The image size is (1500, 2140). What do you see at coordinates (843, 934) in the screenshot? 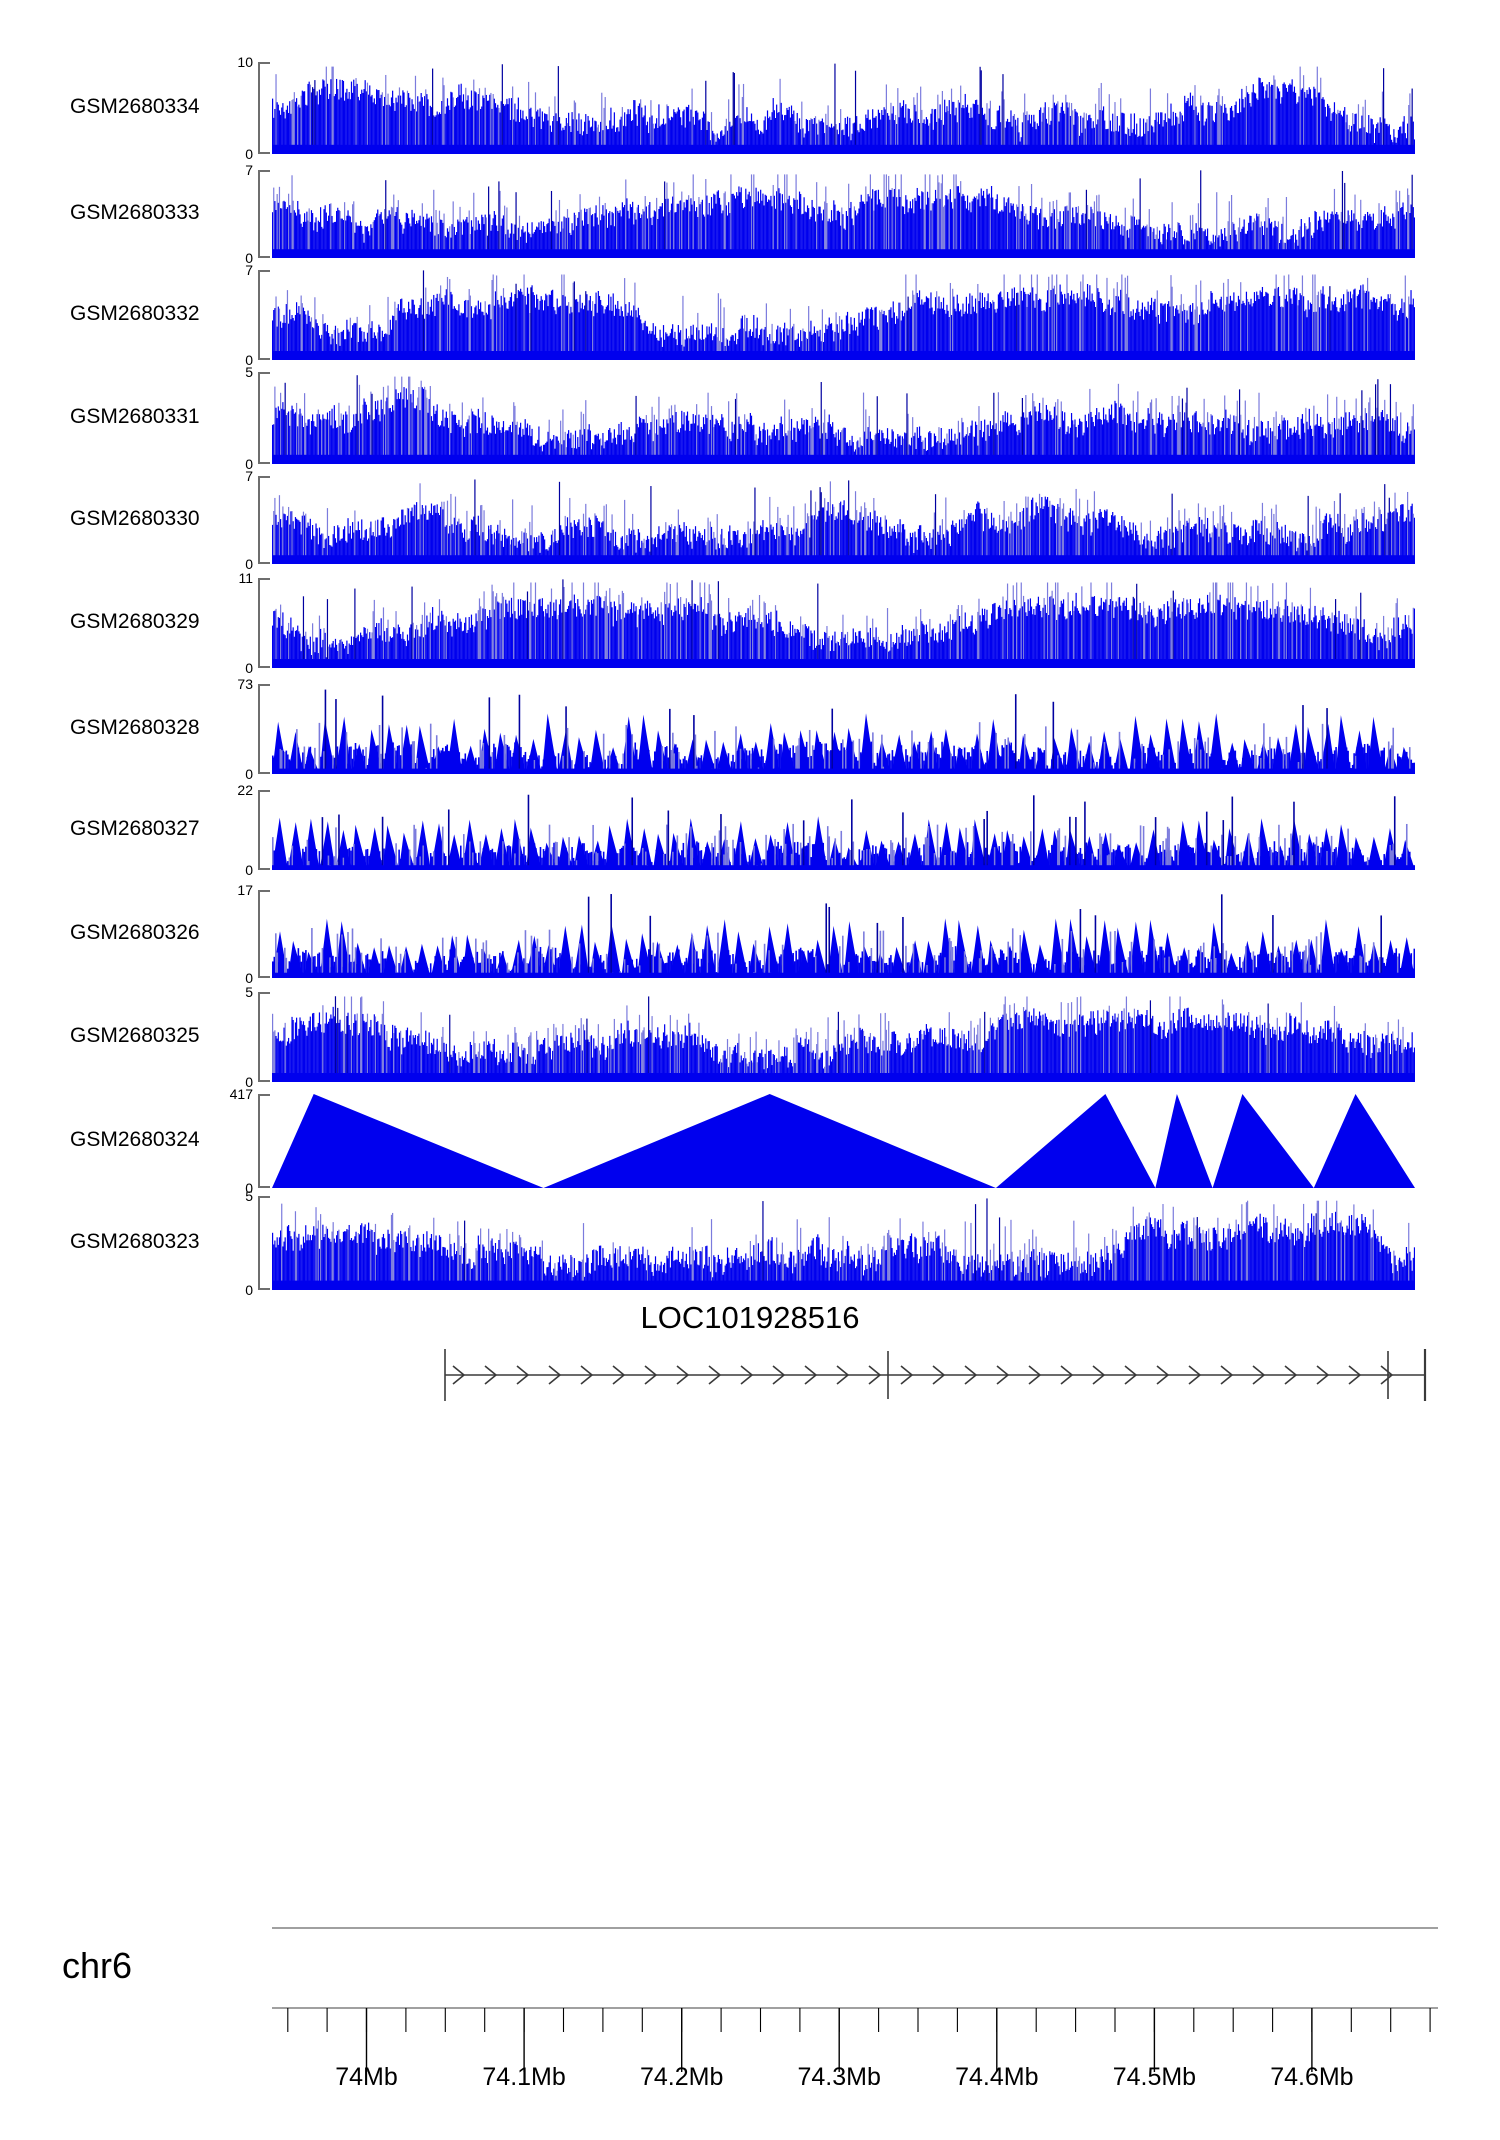
I see `coverage-plot-gsm2680326` at bounding box center [843, 934].